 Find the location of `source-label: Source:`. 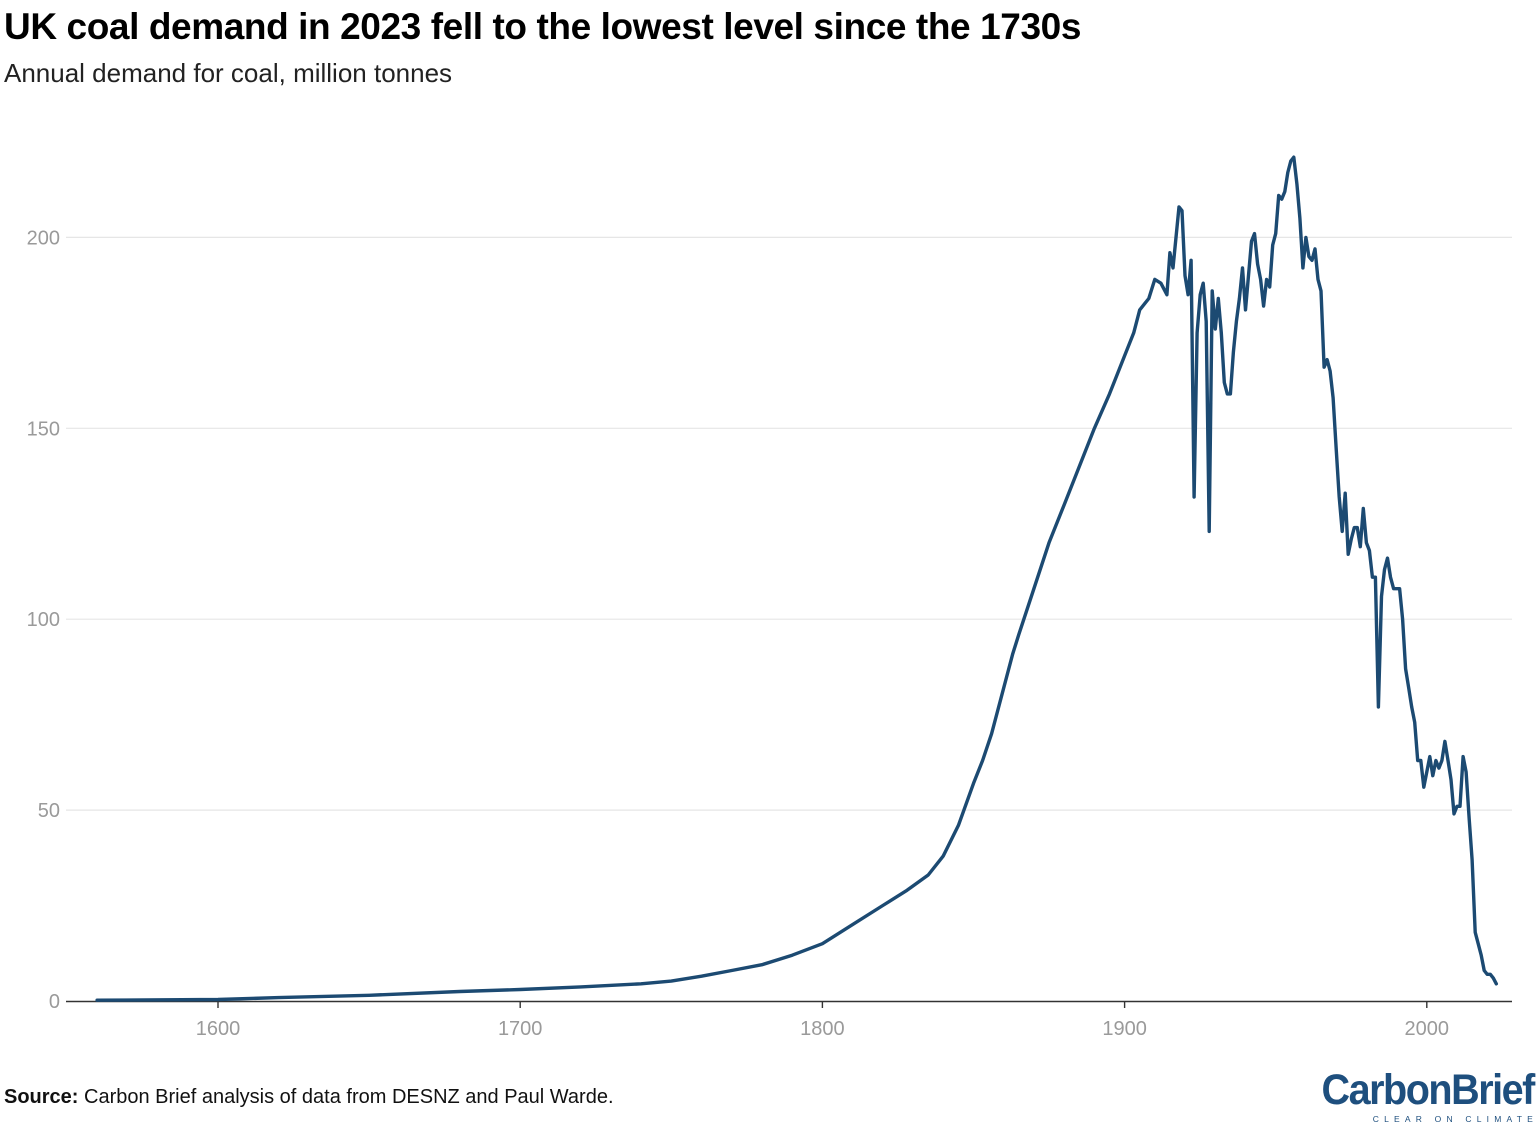

source-label: Source: is located at coordinates (41, 1097).